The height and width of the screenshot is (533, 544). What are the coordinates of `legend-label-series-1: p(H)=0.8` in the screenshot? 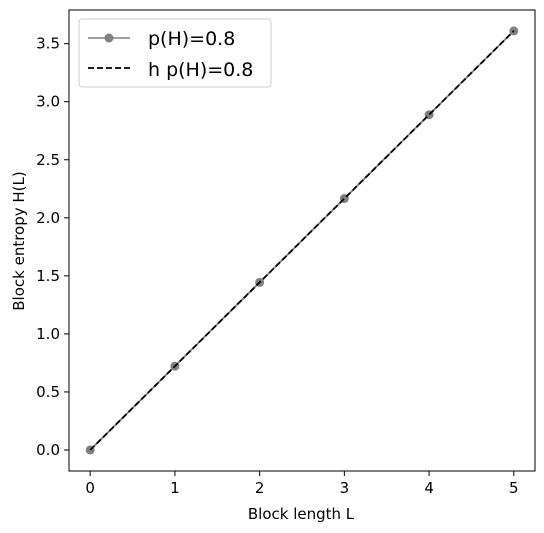 It's located at (191, 39).